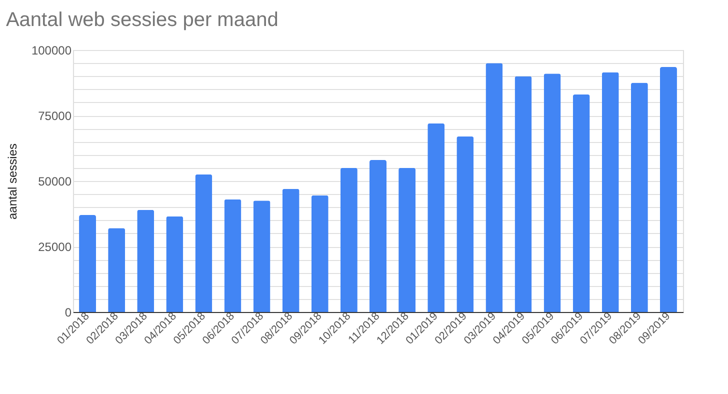 Image resolution: width=728 pixels, height=394 pixels. What do you see at coordinates (55, 116) in the screenshot?
I see `y-tick-label: 75000` at bounding box center [55, 116].